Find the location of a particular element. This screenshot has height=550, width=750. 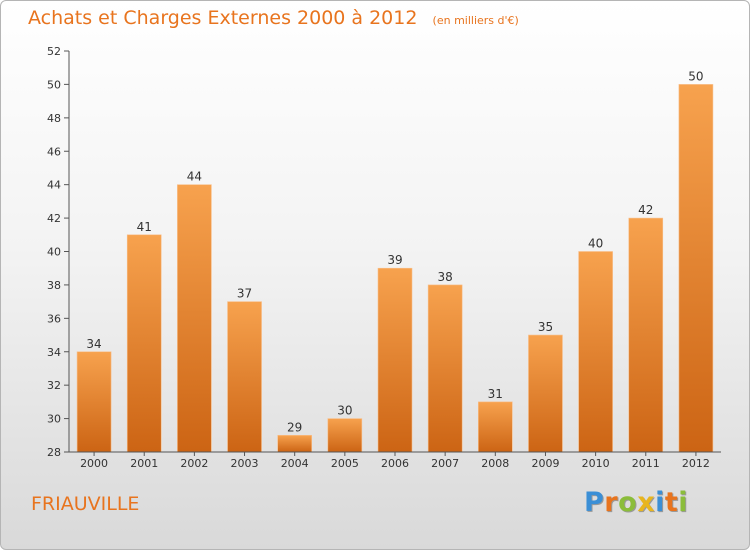

bar-value-label: 38 is located at coordinates (445, 277).